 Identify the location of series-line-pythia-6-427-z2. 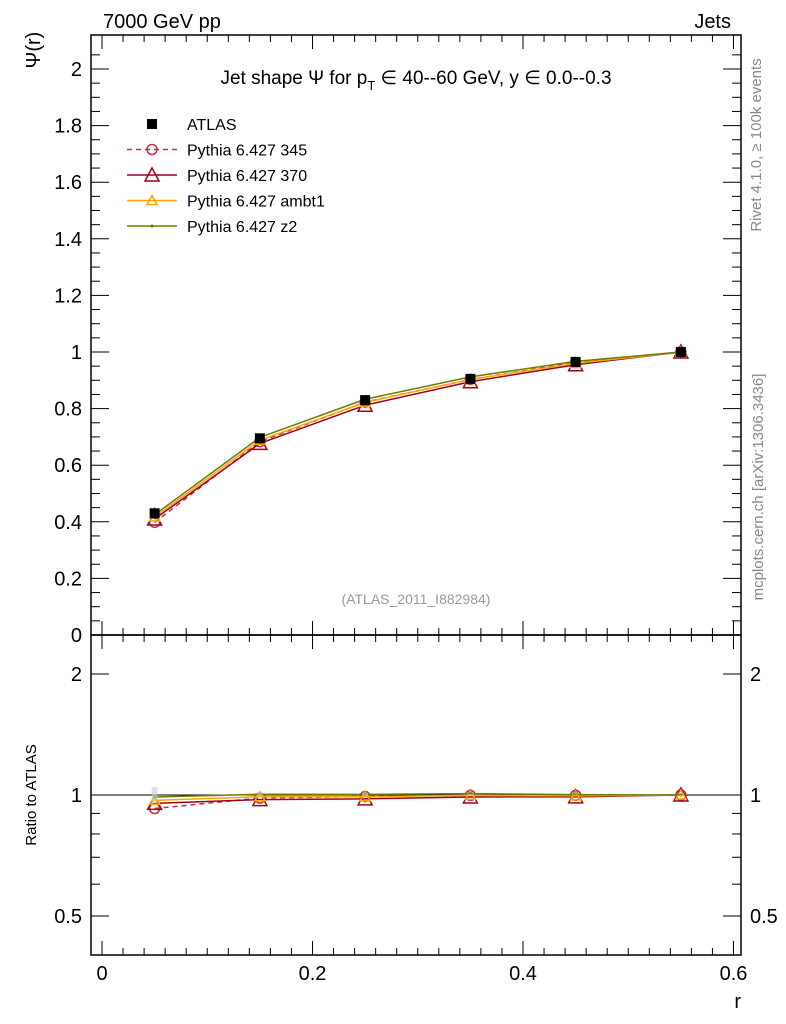
(417, 433).